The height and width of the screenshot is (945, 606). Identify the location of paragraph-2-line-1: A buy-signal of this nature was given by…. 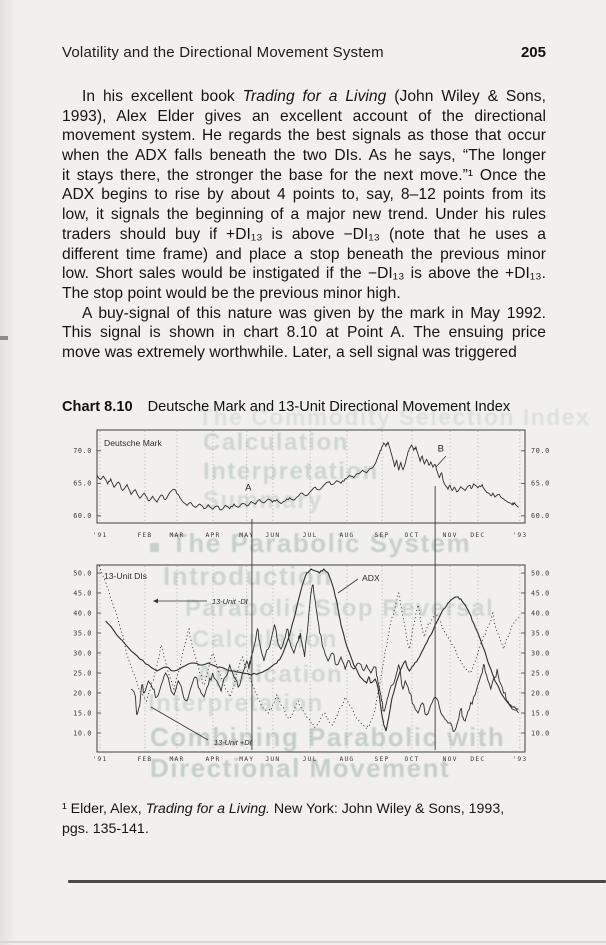
(304, 314).